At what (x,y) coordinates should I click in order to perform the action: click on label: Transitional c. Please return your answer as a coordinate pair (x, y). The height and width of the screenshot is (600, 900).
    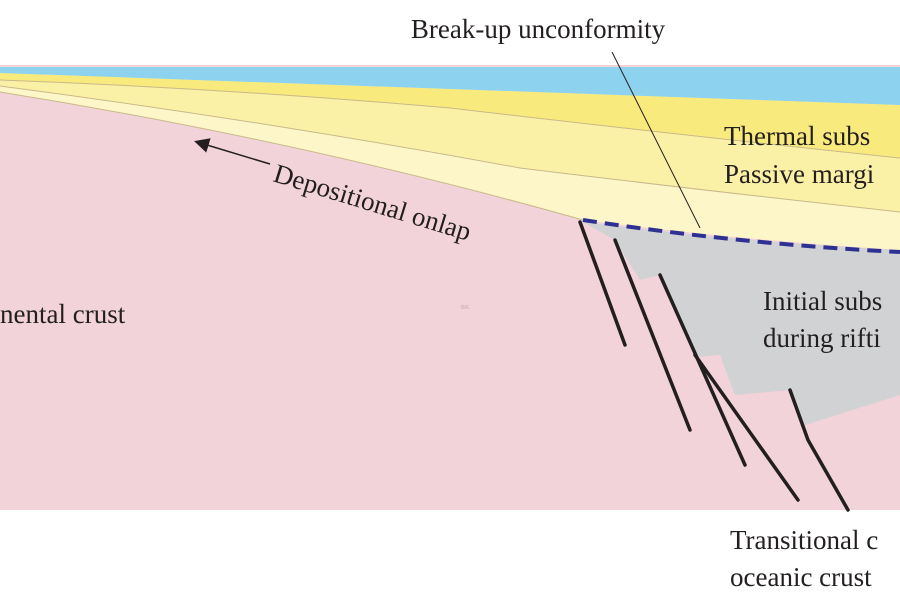
    Looking at the image, I should click on (804, 540).